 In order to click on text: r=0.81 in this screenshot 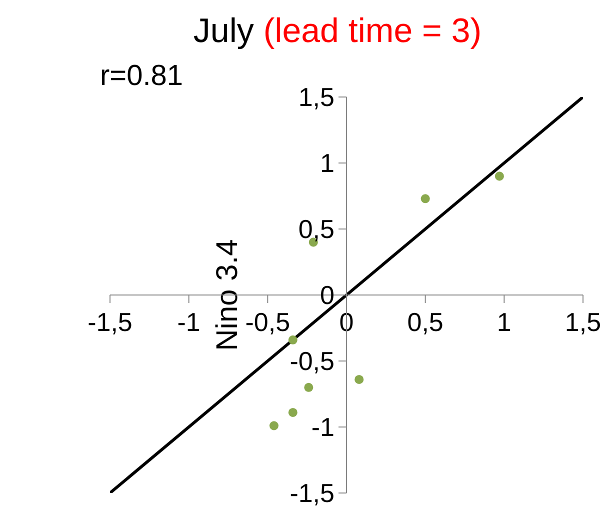, I will do `click(142, 76)`.